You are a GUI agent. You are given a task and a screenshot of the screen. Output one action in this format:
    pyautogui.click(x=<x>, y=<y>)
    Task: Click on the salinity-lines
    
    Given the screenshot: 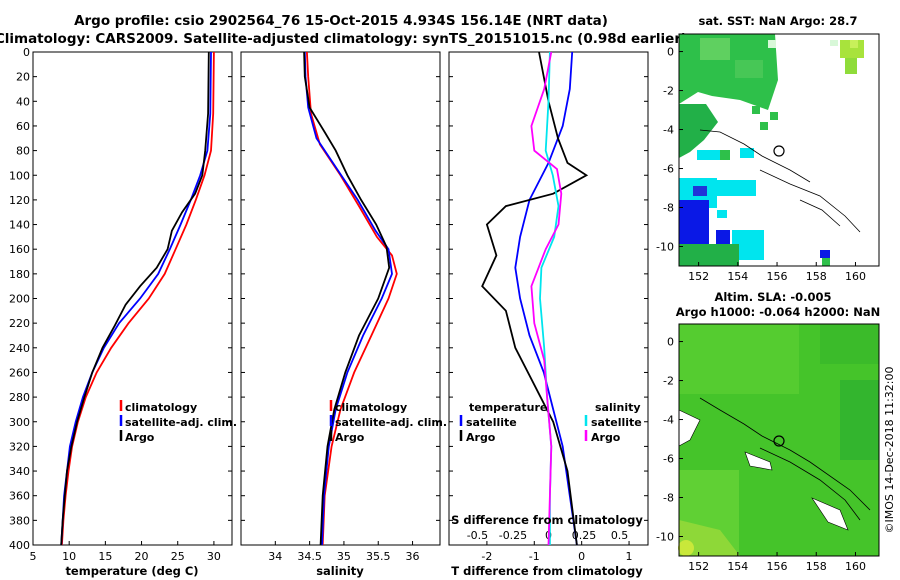 What is the action you would take?
    pyautogui.click(x=350, y=298)
    